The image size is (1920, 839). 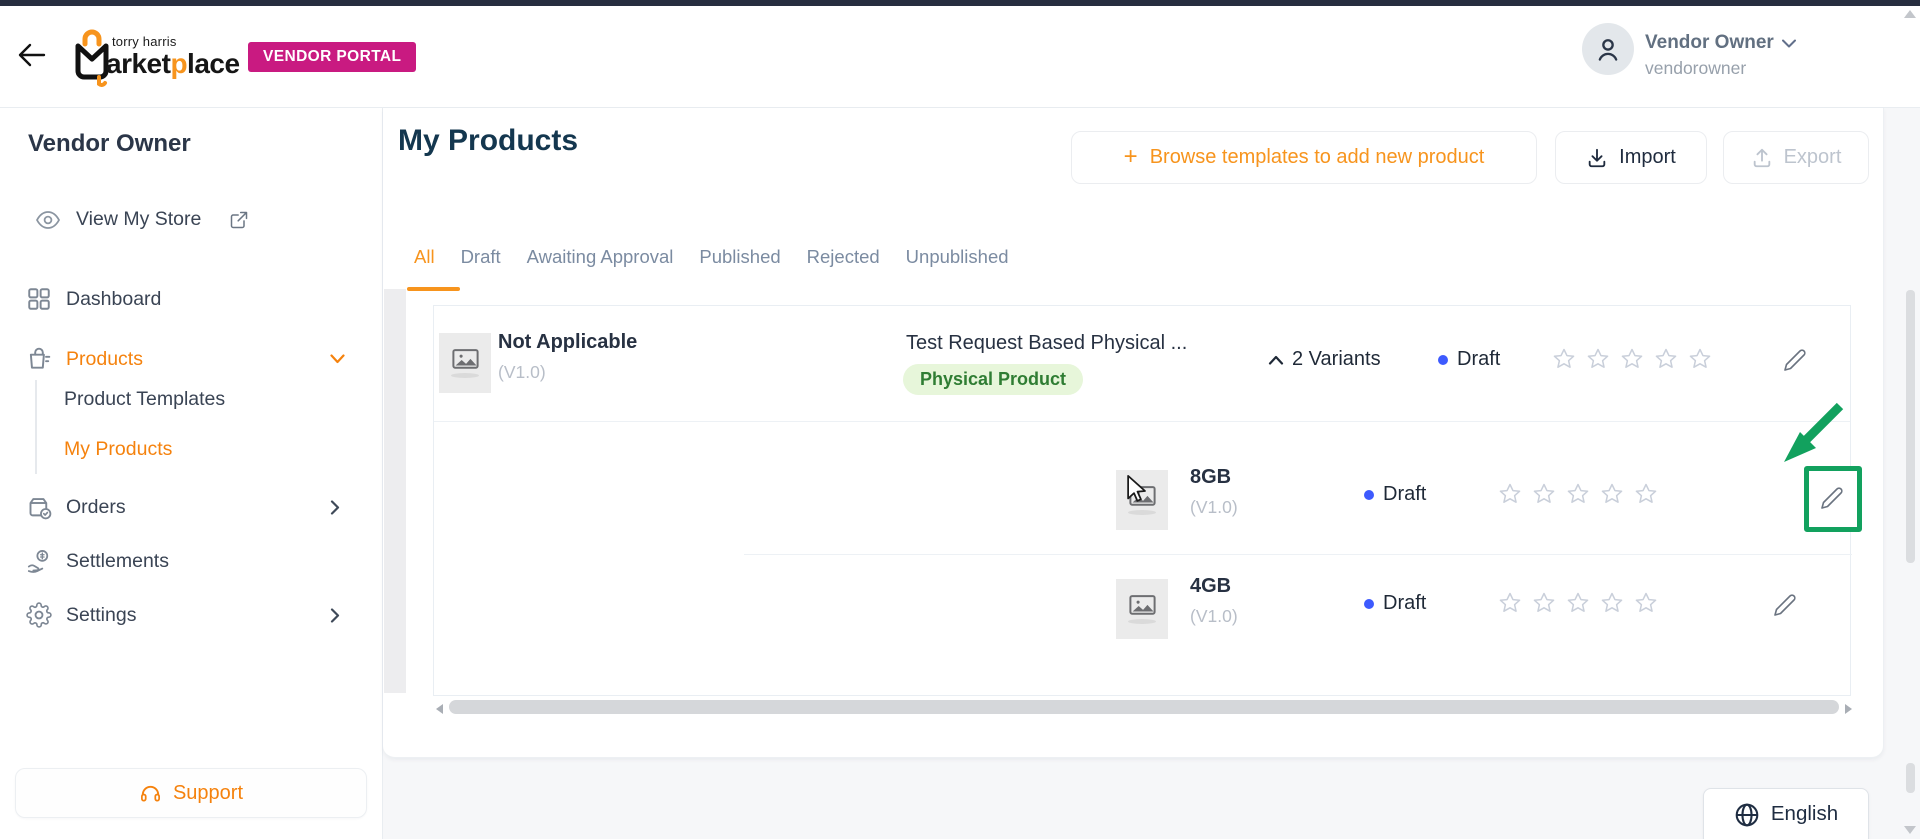 What do you see at coordinates (117, 560) in the screenshot?
I see `sidebar-item-label: Settlements` at bounding box center [117, 560].